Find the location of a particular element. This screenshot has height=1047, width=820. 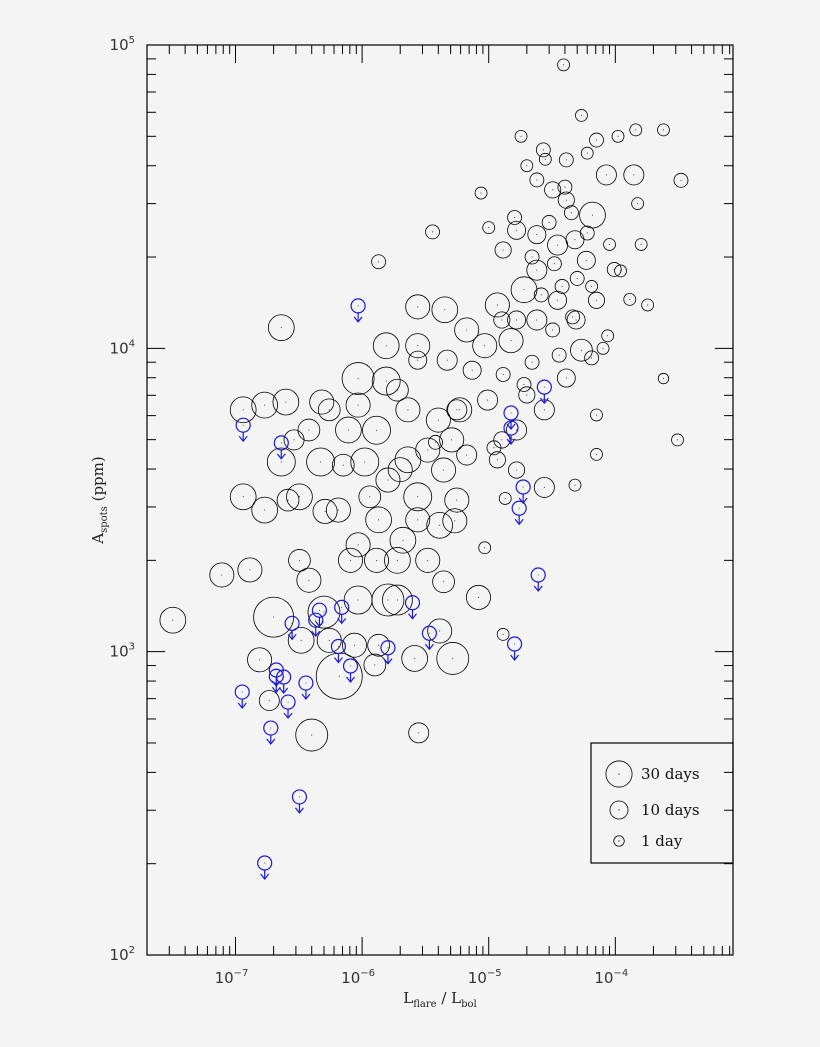

x-label-sep: / is located at coordinates (444, 998).